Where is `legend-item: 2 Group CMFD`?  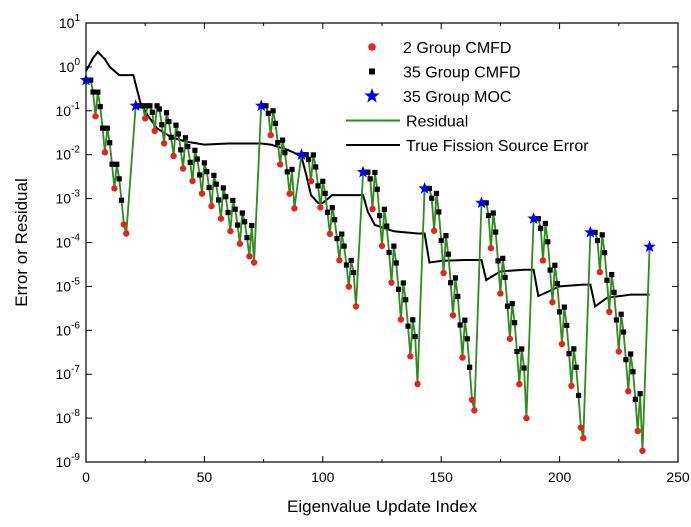 legend-item: 2 Group CMFD is located at coordinates (439, 48).